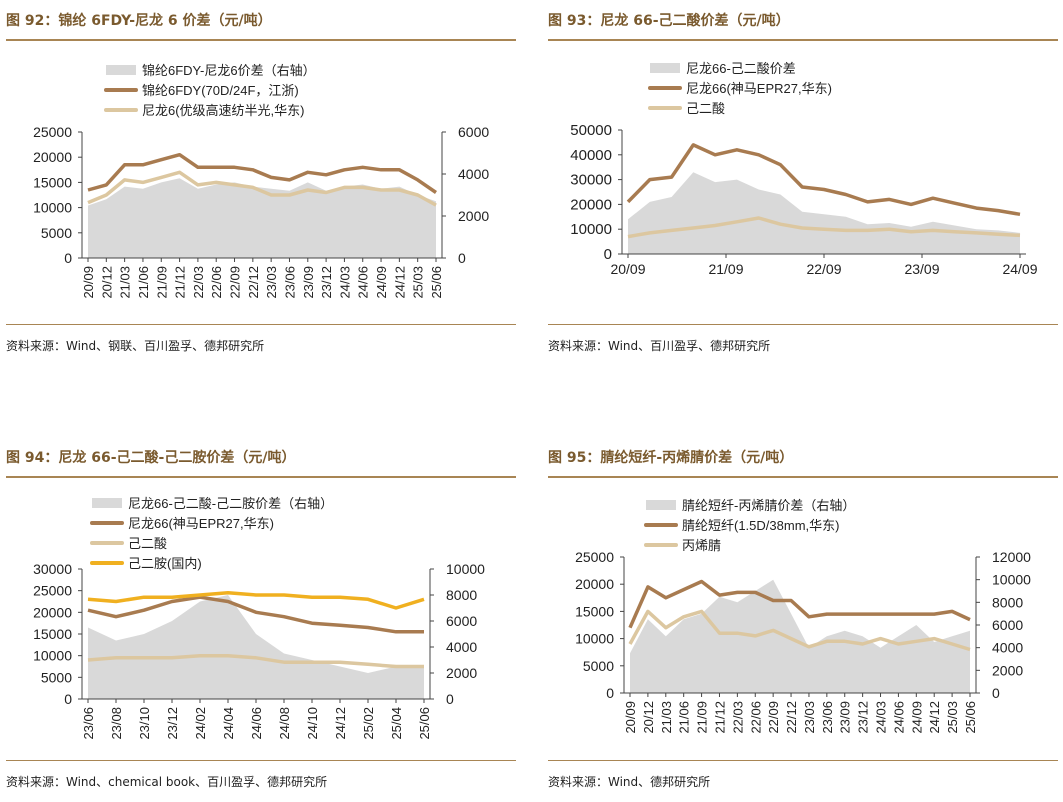 The width and height of the screenshot is (1063, 802). What do you see at coordinates (396, 723) in the screenshot?
I see `x-tick-label: 25/04` at bounding box center [396, 723].